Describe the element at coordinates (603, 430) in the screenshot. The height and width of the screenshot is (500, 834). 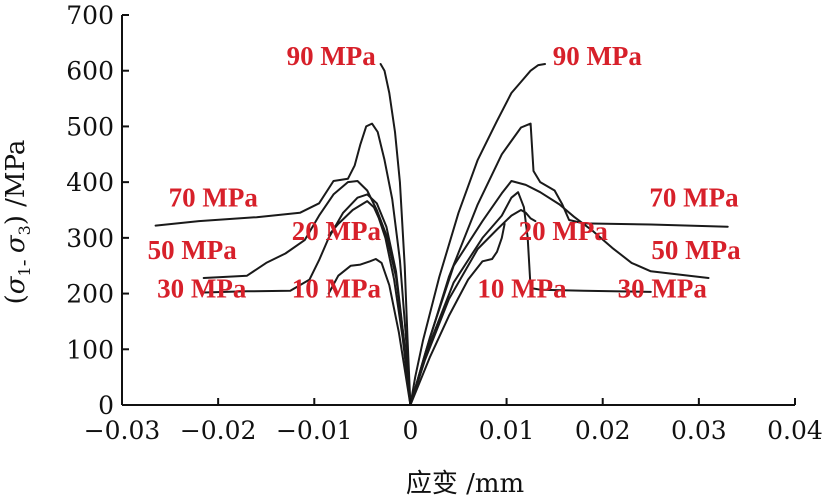
I see `x-tick-label: 0.02` at that location.